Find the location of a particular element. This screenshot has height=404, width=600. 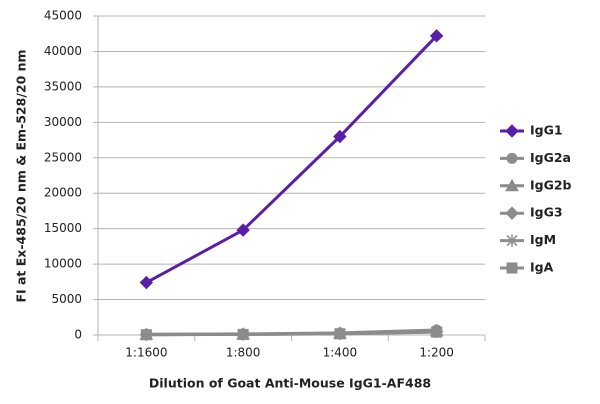

y-tick-label: 0 is located at coordinates (78, 335).